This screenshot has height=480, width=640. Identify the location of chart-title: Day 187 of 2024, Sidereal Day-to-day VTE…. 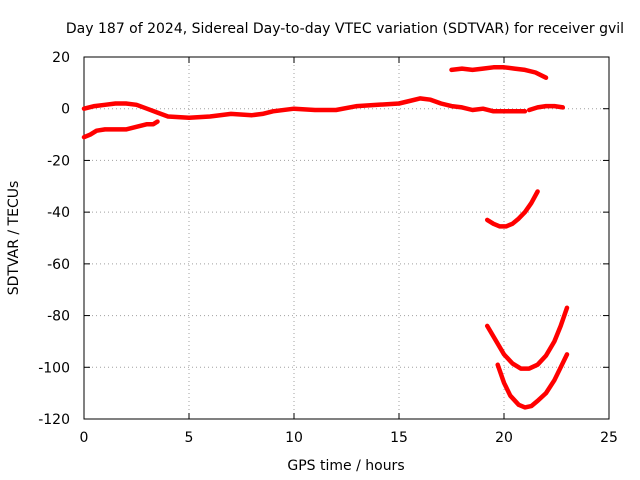
(345, 29).